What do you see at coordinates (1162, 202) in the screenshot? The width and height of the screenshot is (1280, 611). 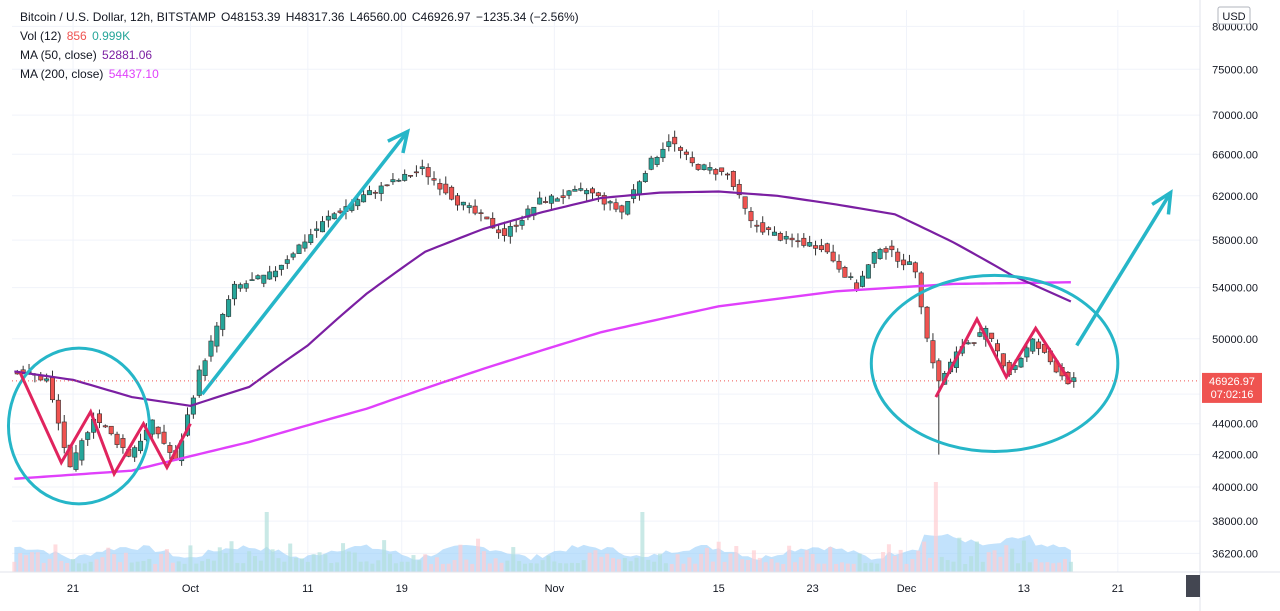 I see `arrow-up-right-head` at bounding box center [1162, 202].